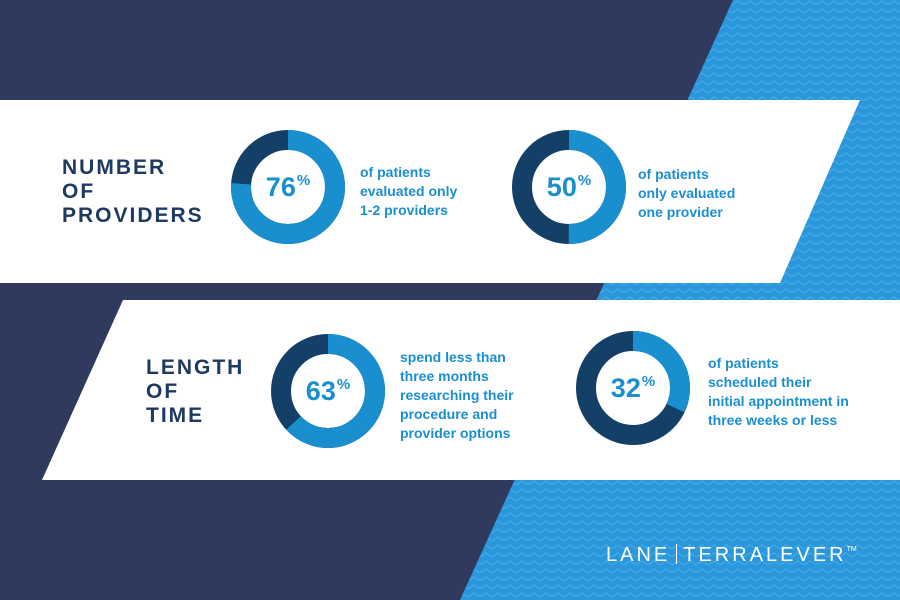  I want to click on description-line: evaluated only, so click(409, 191).